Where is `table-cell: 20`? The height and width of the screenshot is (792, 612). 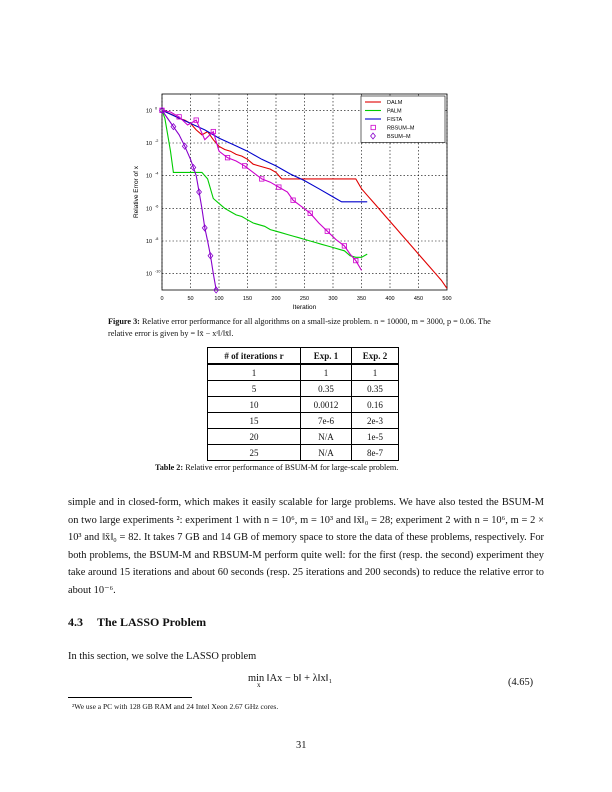 table-cell: 20 is located at coordinates (254, 436).